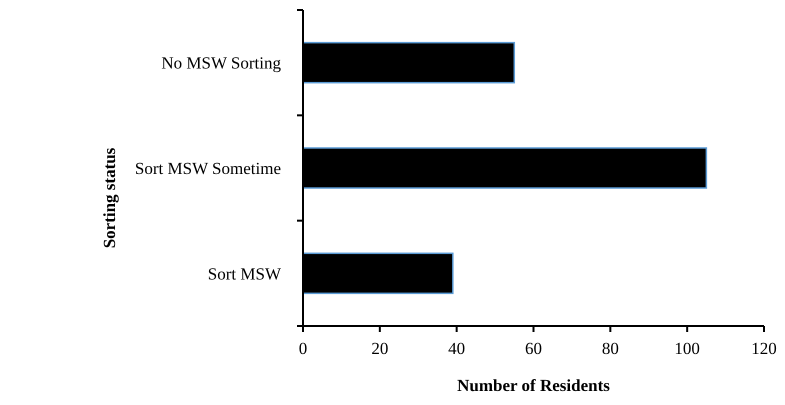  I want to click on y-axis-title: Sorting status, so click(109, 197).